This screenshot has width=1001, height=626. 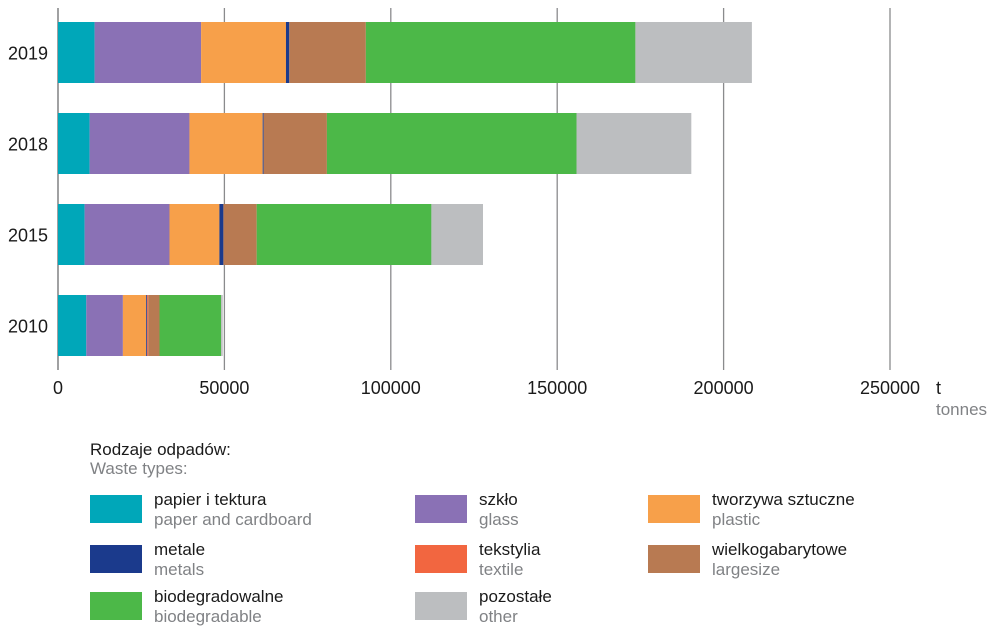 What do you see at coordinates (210, 499) in the screenshot?
I see `legend-label: papier i tektura` at bounding box center [210, 499].